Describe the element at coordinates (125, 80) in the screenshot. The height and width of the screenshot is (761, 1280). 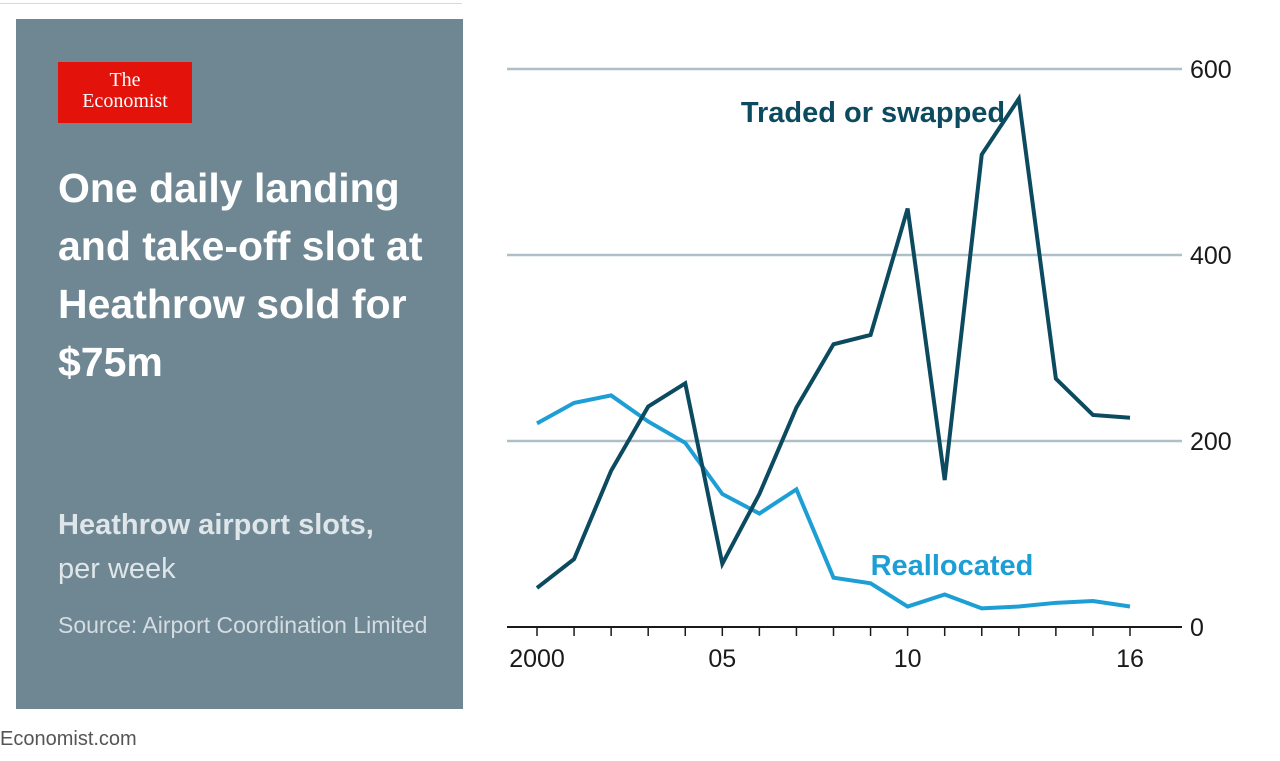
I see `logo-line-the: The` at that location.